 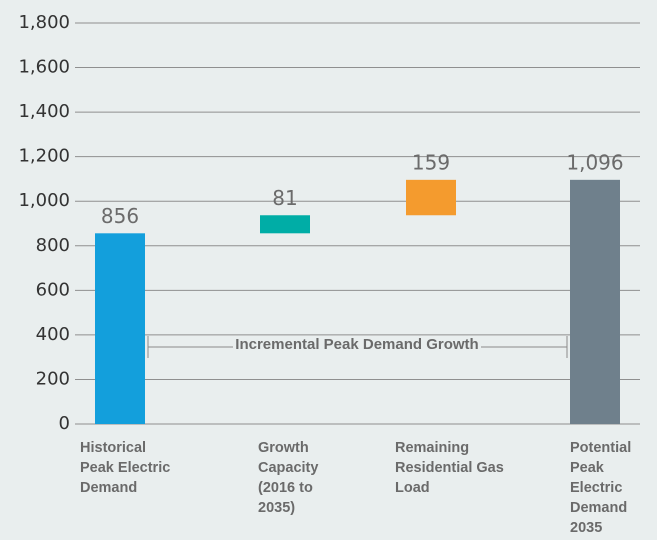 What do you see at coordinates (64, 423) in the screenshot?
I see `y-tick-label: 0` at bounding box center [64, 423].